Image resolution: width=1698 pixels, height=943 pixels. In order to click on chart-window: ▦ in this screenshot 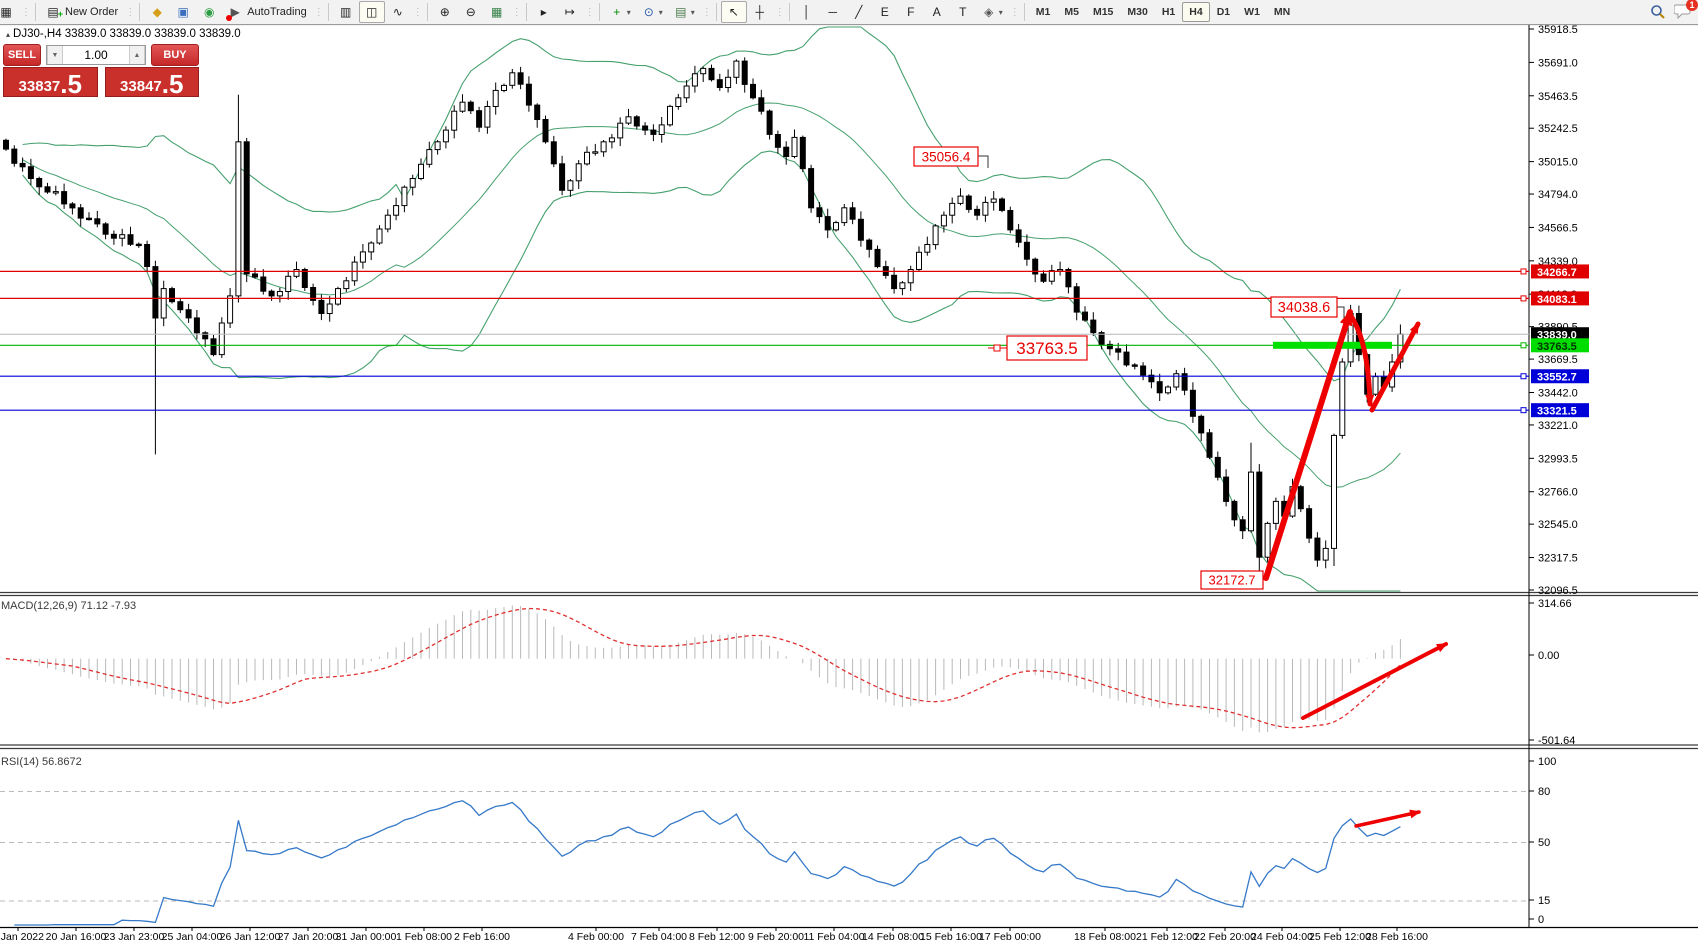, I will do `click(9, 12)`.